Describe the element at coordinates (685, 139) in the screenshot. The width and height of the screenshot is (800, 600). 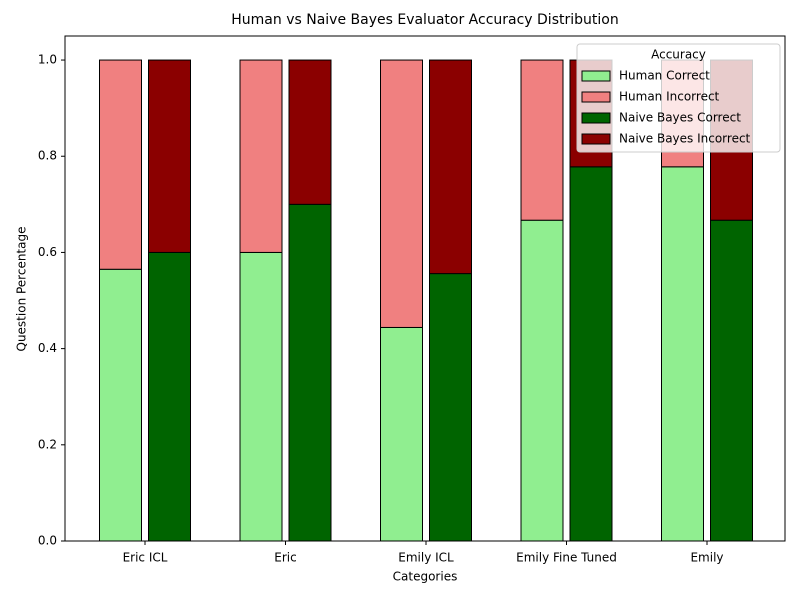
I see `legend-label: Naive Bayes Incorrect` at that location.